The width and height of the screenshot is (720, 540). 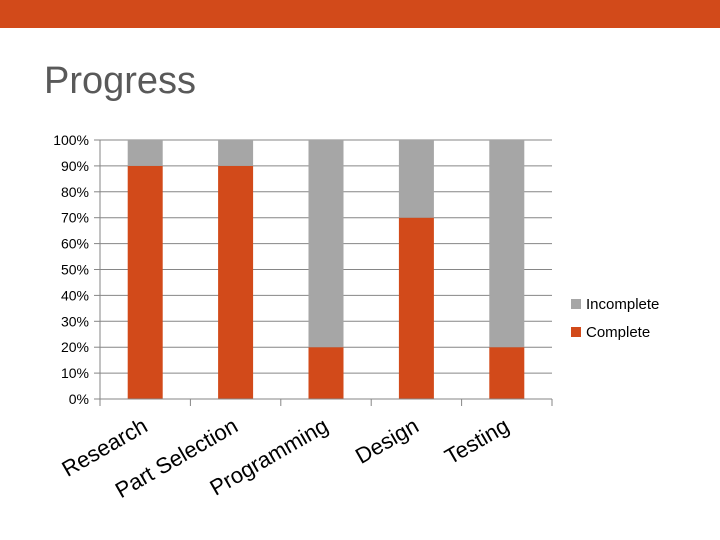 I want to click on y-tick-label: 10%, so click(x=75, y=373).